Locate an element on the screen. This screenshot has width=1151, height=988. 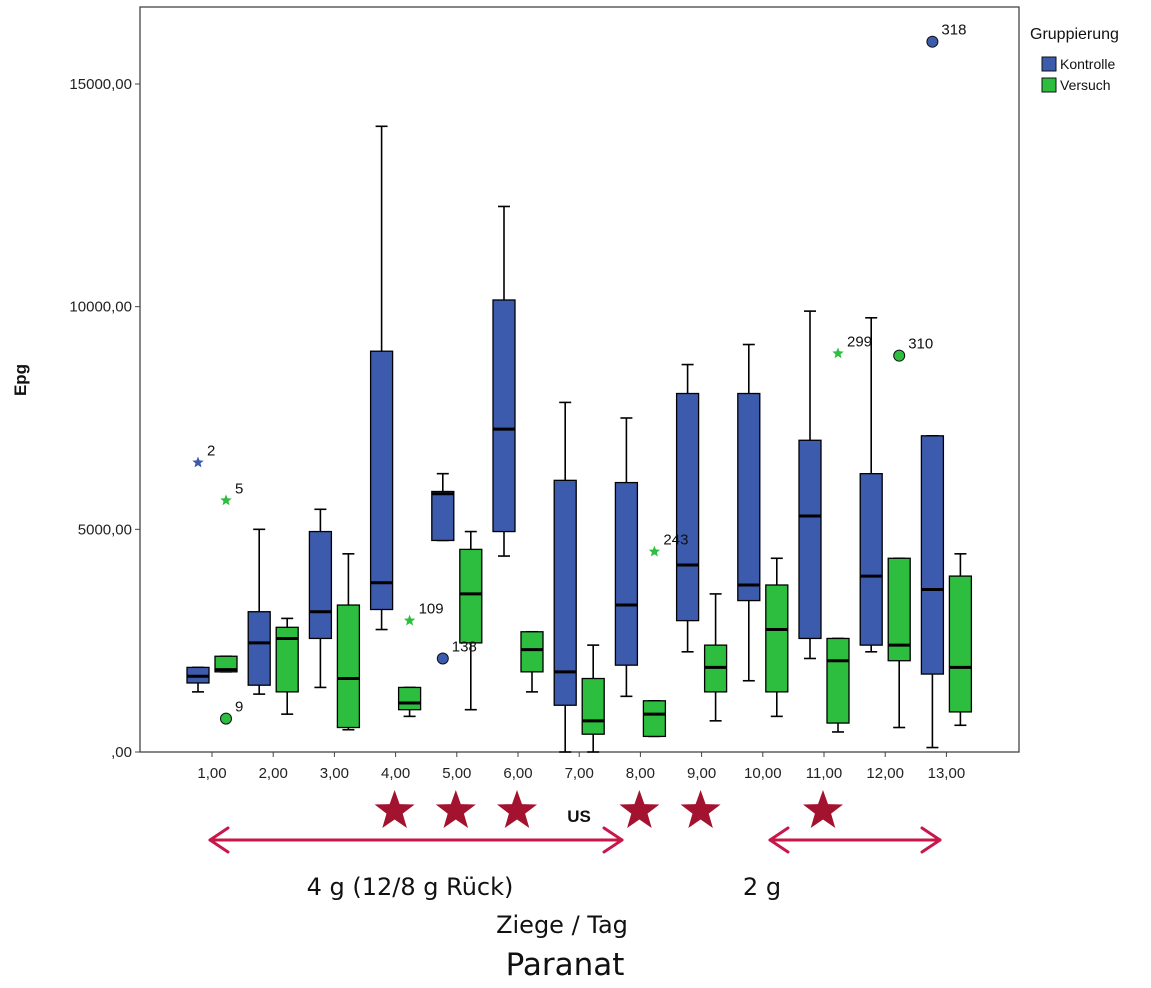
x-tick-label: 3,00 is located at coordinates (334, 773).